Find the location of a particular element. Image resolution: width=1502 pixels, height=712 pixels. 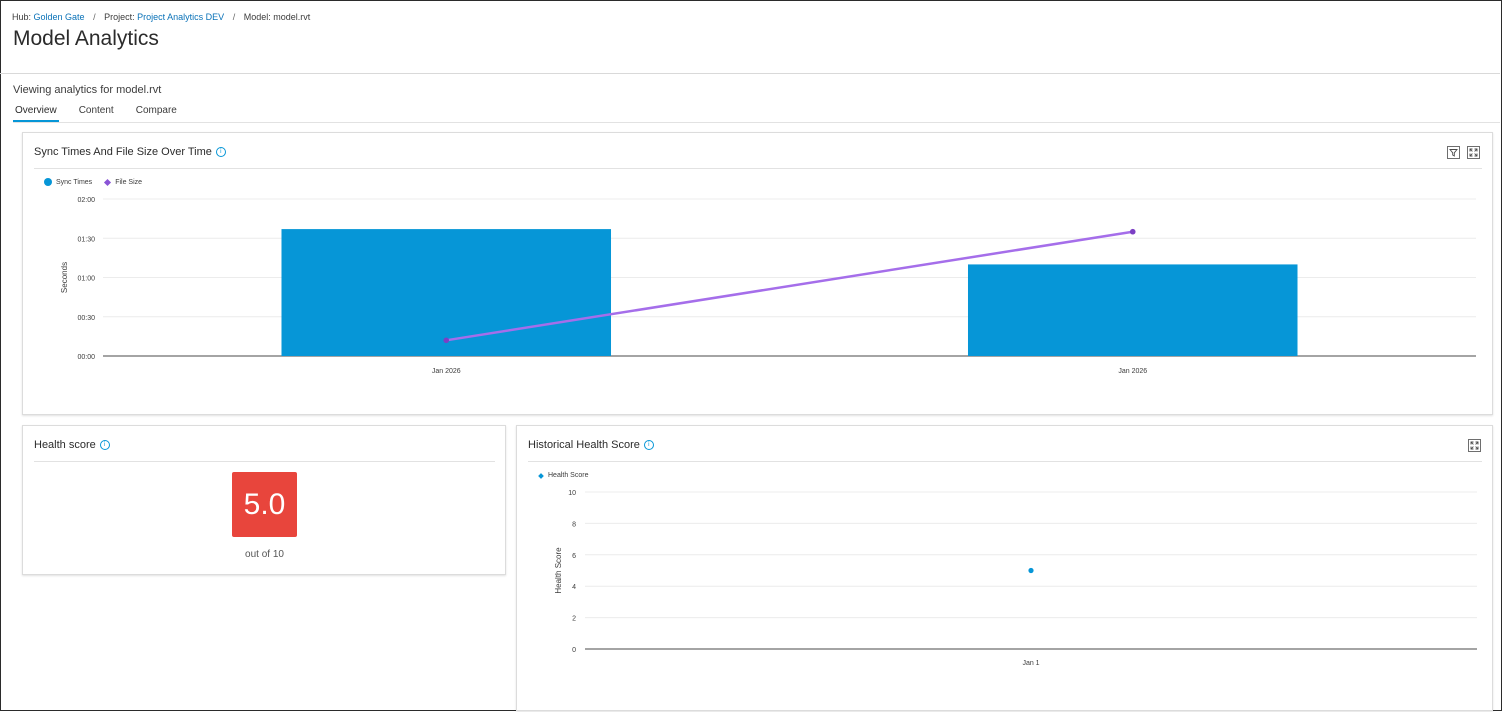

breadcrumb-project-link: Project Analytics DEV is located at coordinates (181, 17).